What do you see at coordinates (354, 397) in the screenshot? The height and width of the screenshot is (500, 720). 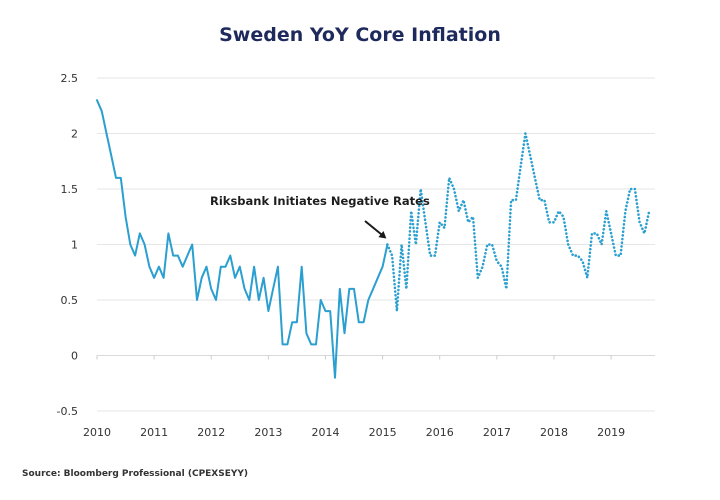 I see `x-axis-ticks: 2010 2011 2012 2013 2014 2015 2016 2017 2018 2019` at bounding box center [354, 397].